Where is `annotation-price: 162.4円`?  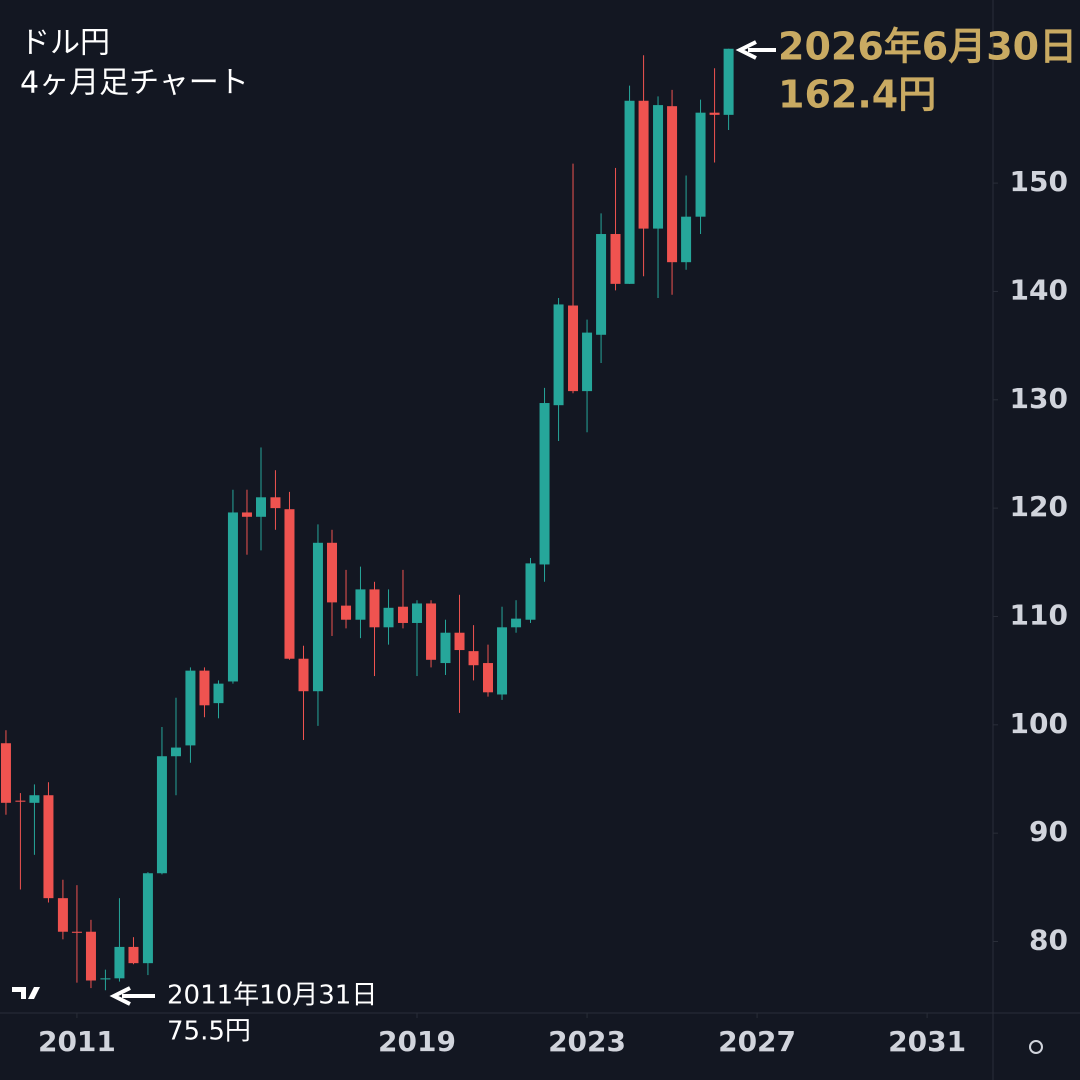 annotation-price: 162.4円 is located at coordinates (857, 95).